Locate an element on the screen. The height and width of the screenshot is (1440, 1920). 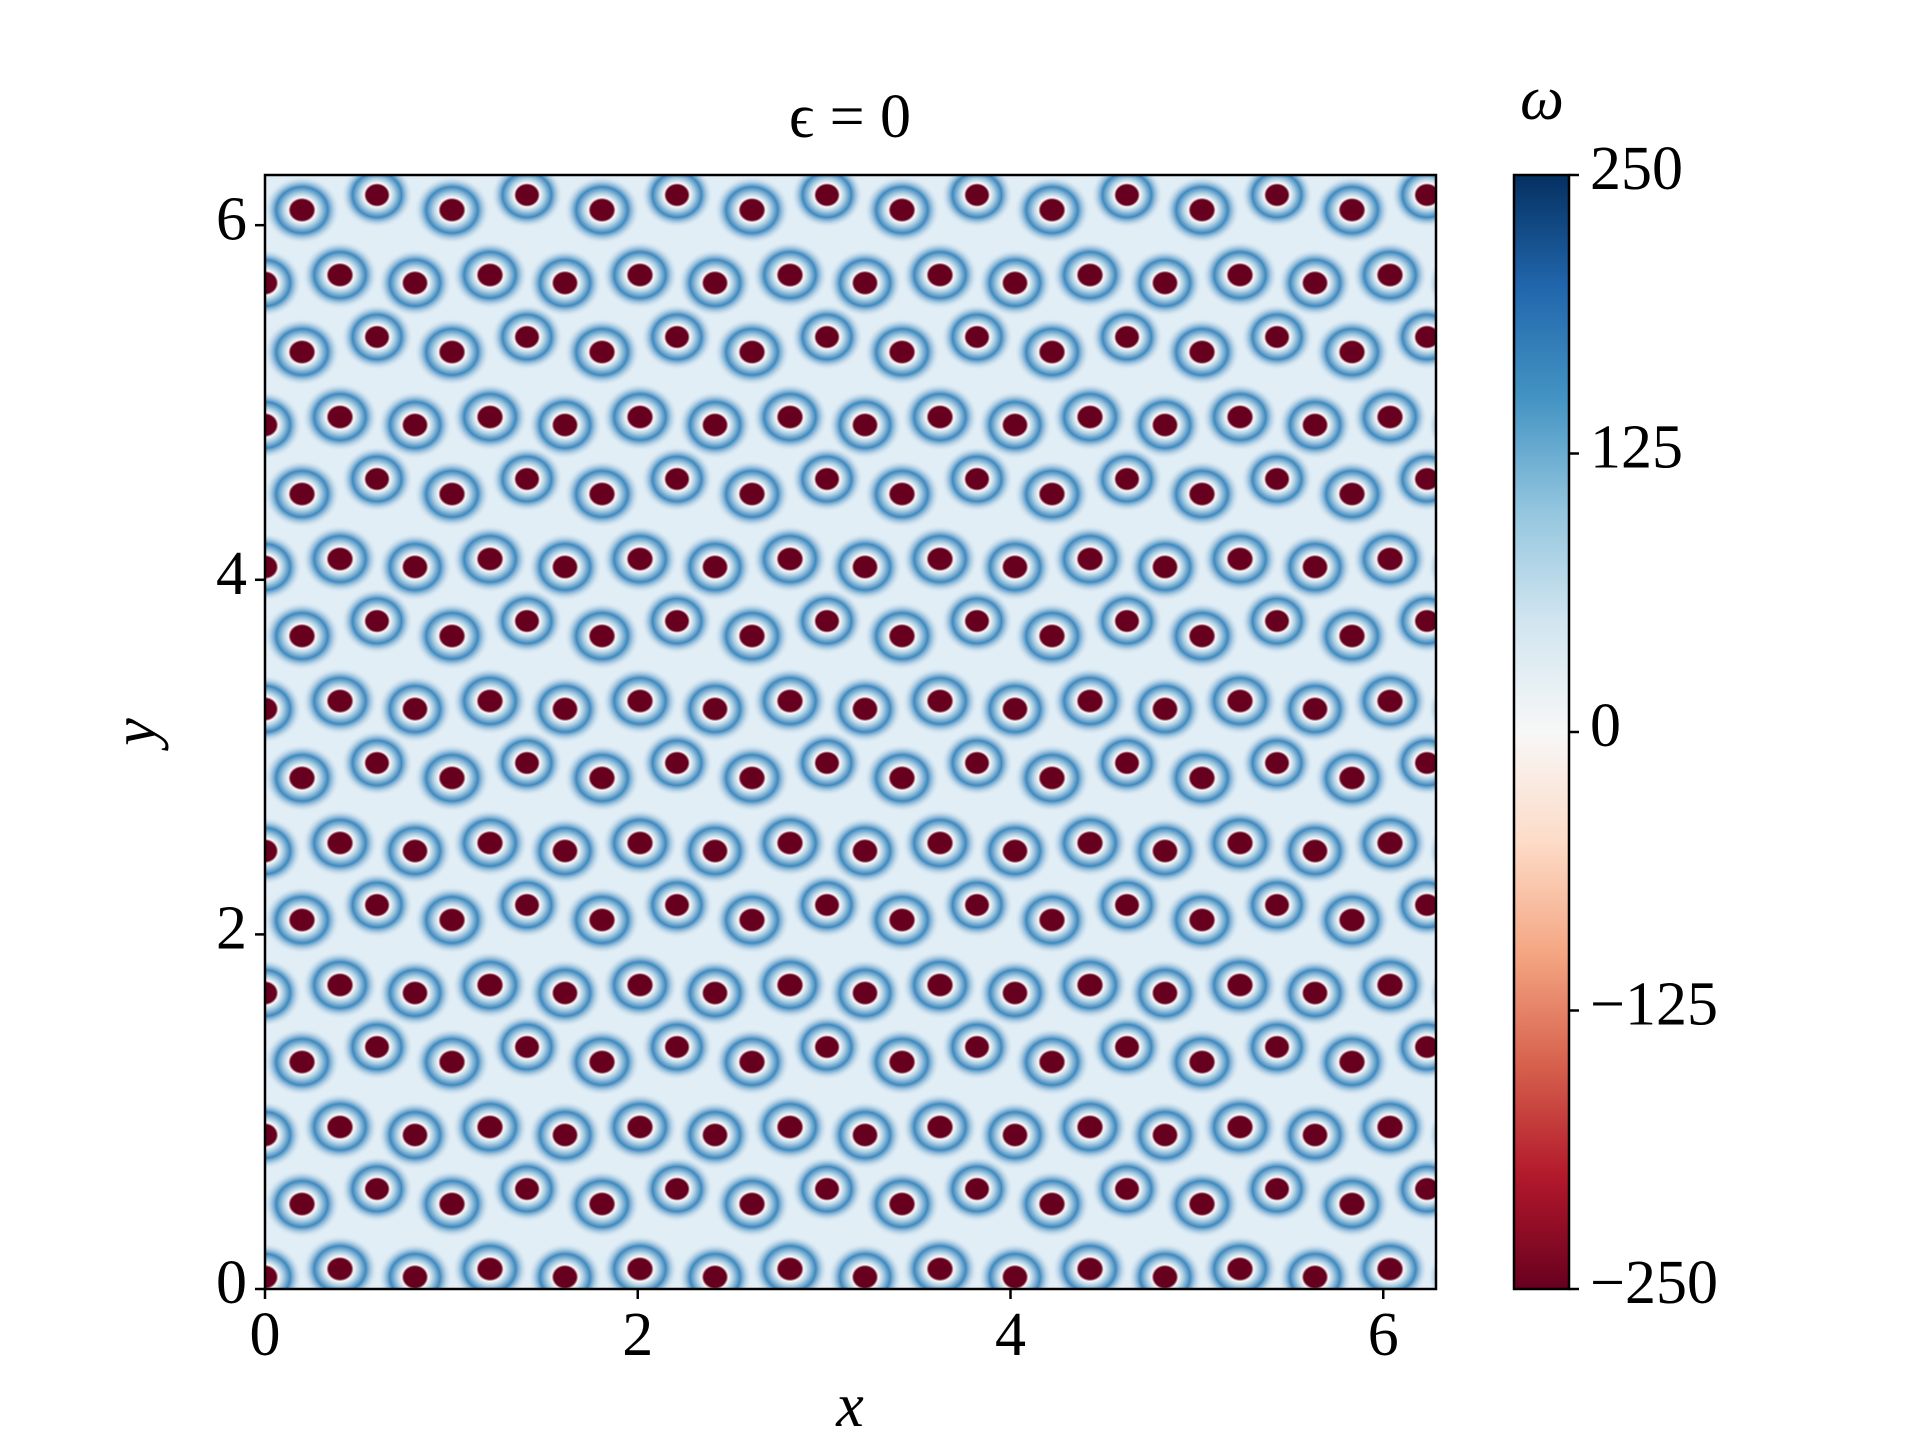
y-axis-label: y is located at coordinates (135, 735).